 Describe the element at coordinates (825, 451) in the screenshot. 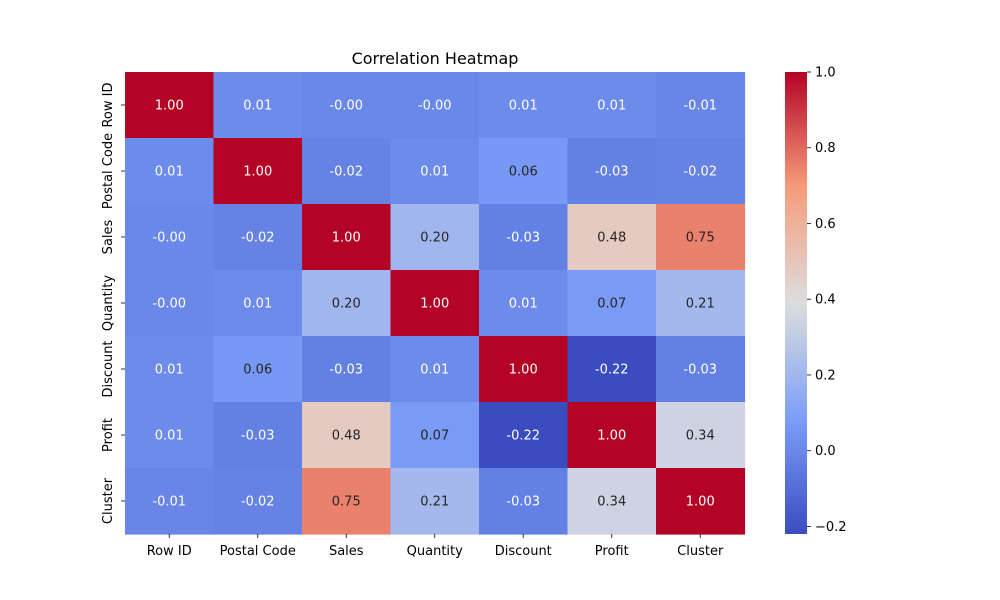

I see `colorbar-tick-label: 0.0` at that location.